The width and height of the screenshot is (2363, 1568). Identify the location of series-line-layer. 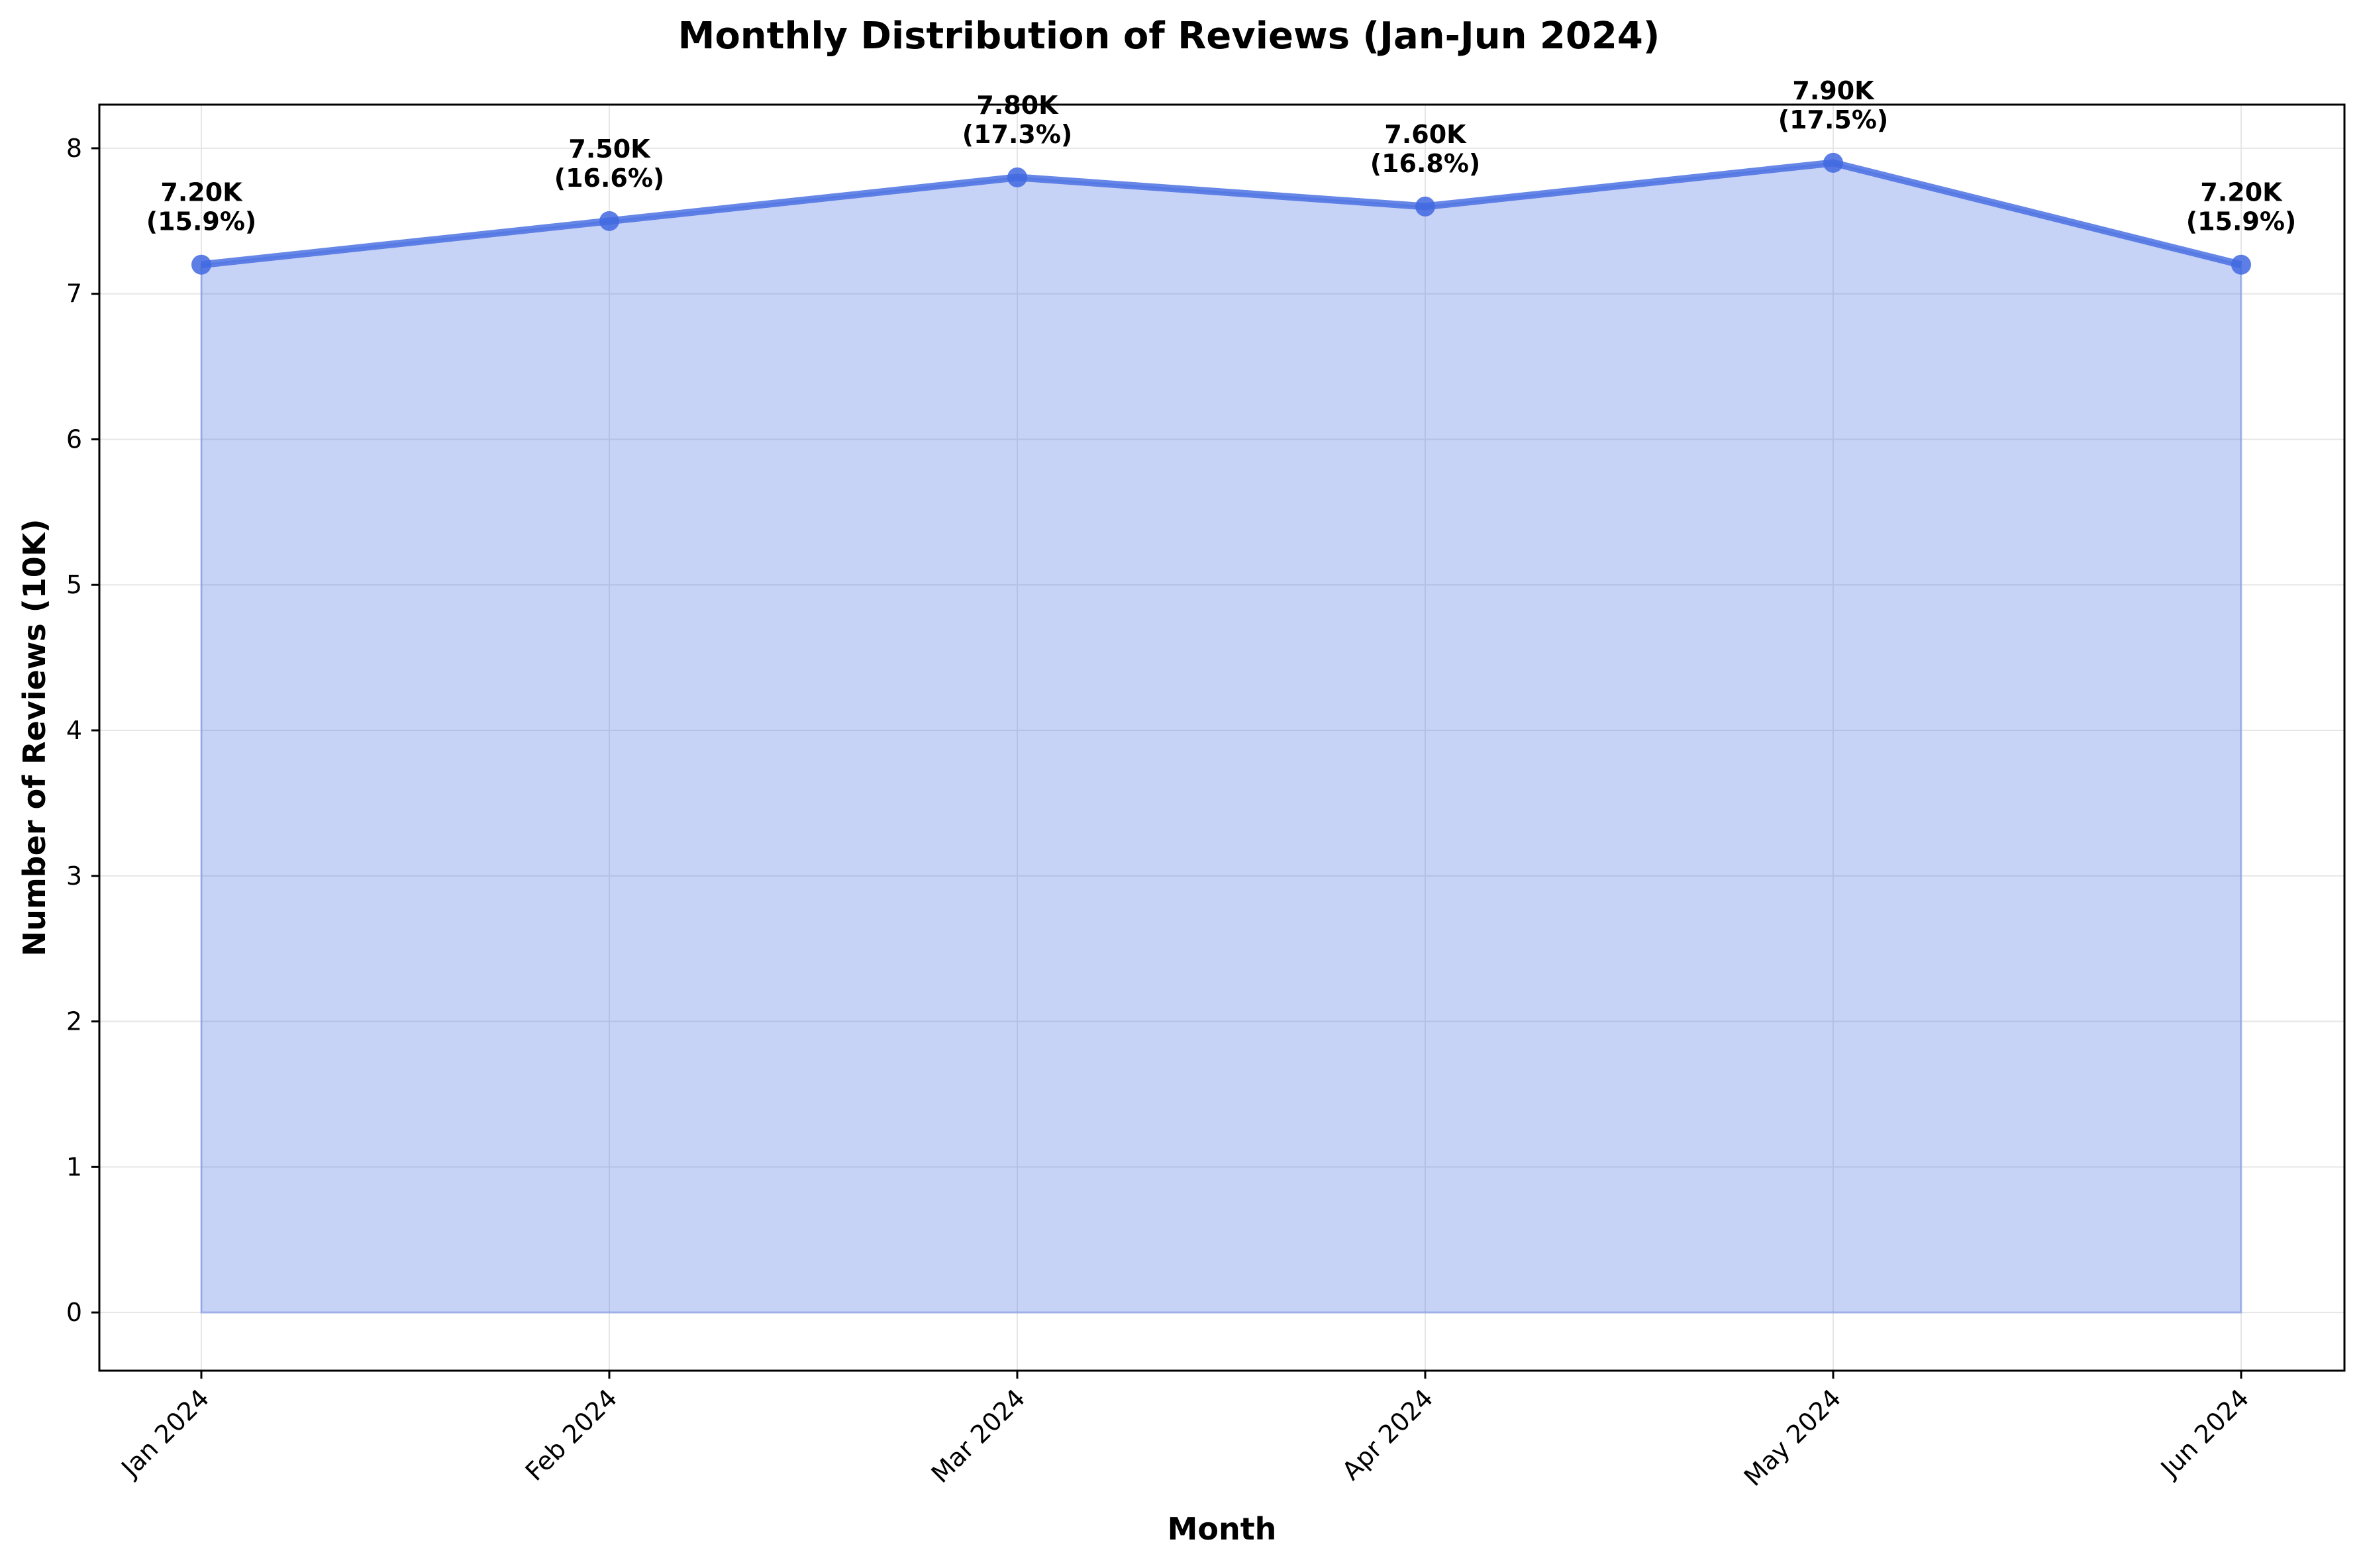
(1221, 214).